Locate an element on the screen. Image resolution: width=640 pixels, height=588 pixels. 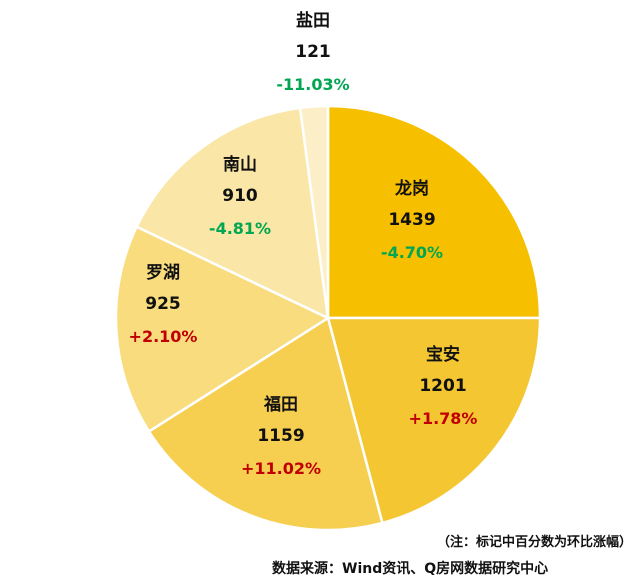
slice-change-label: -11.03% is located at coordinates (312, 84).